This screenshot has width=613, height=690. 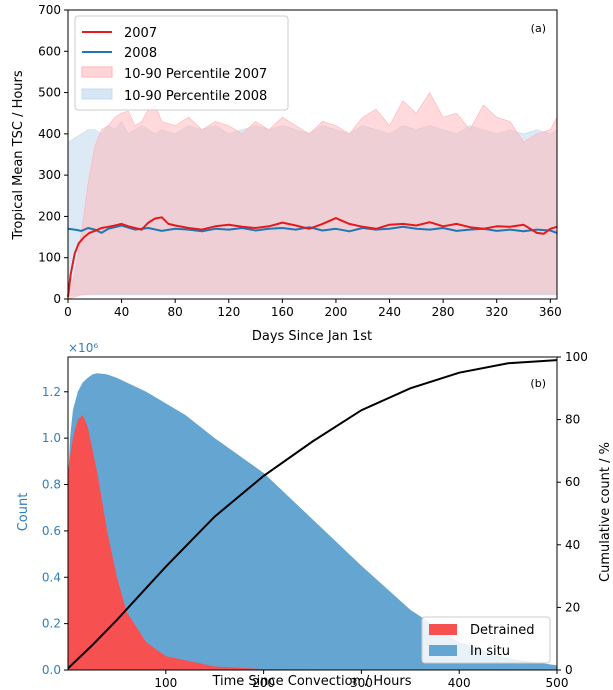 What do you see at coordinates (490, 651) in the screenshot?
I see `b-legend-label-insitu: In situ` at bounding box center [490, 651].